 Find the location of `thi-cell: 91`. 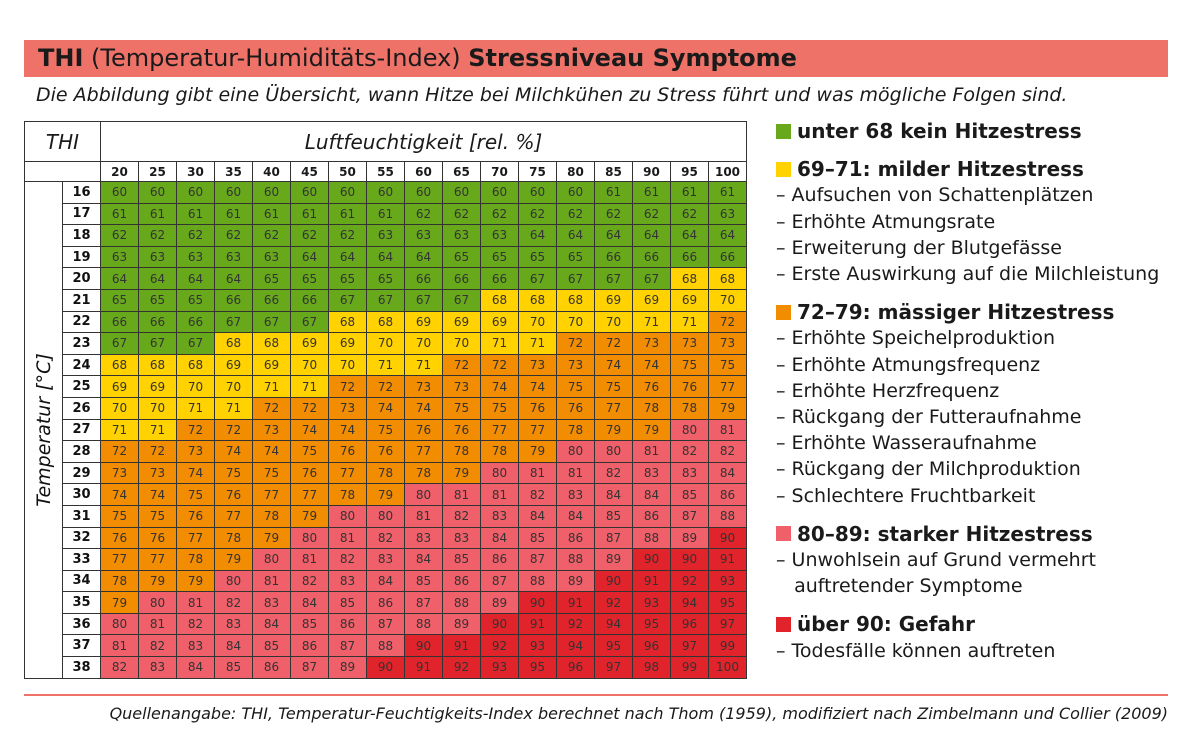

thi-cell: 91 is located at coordinates (575, 602).